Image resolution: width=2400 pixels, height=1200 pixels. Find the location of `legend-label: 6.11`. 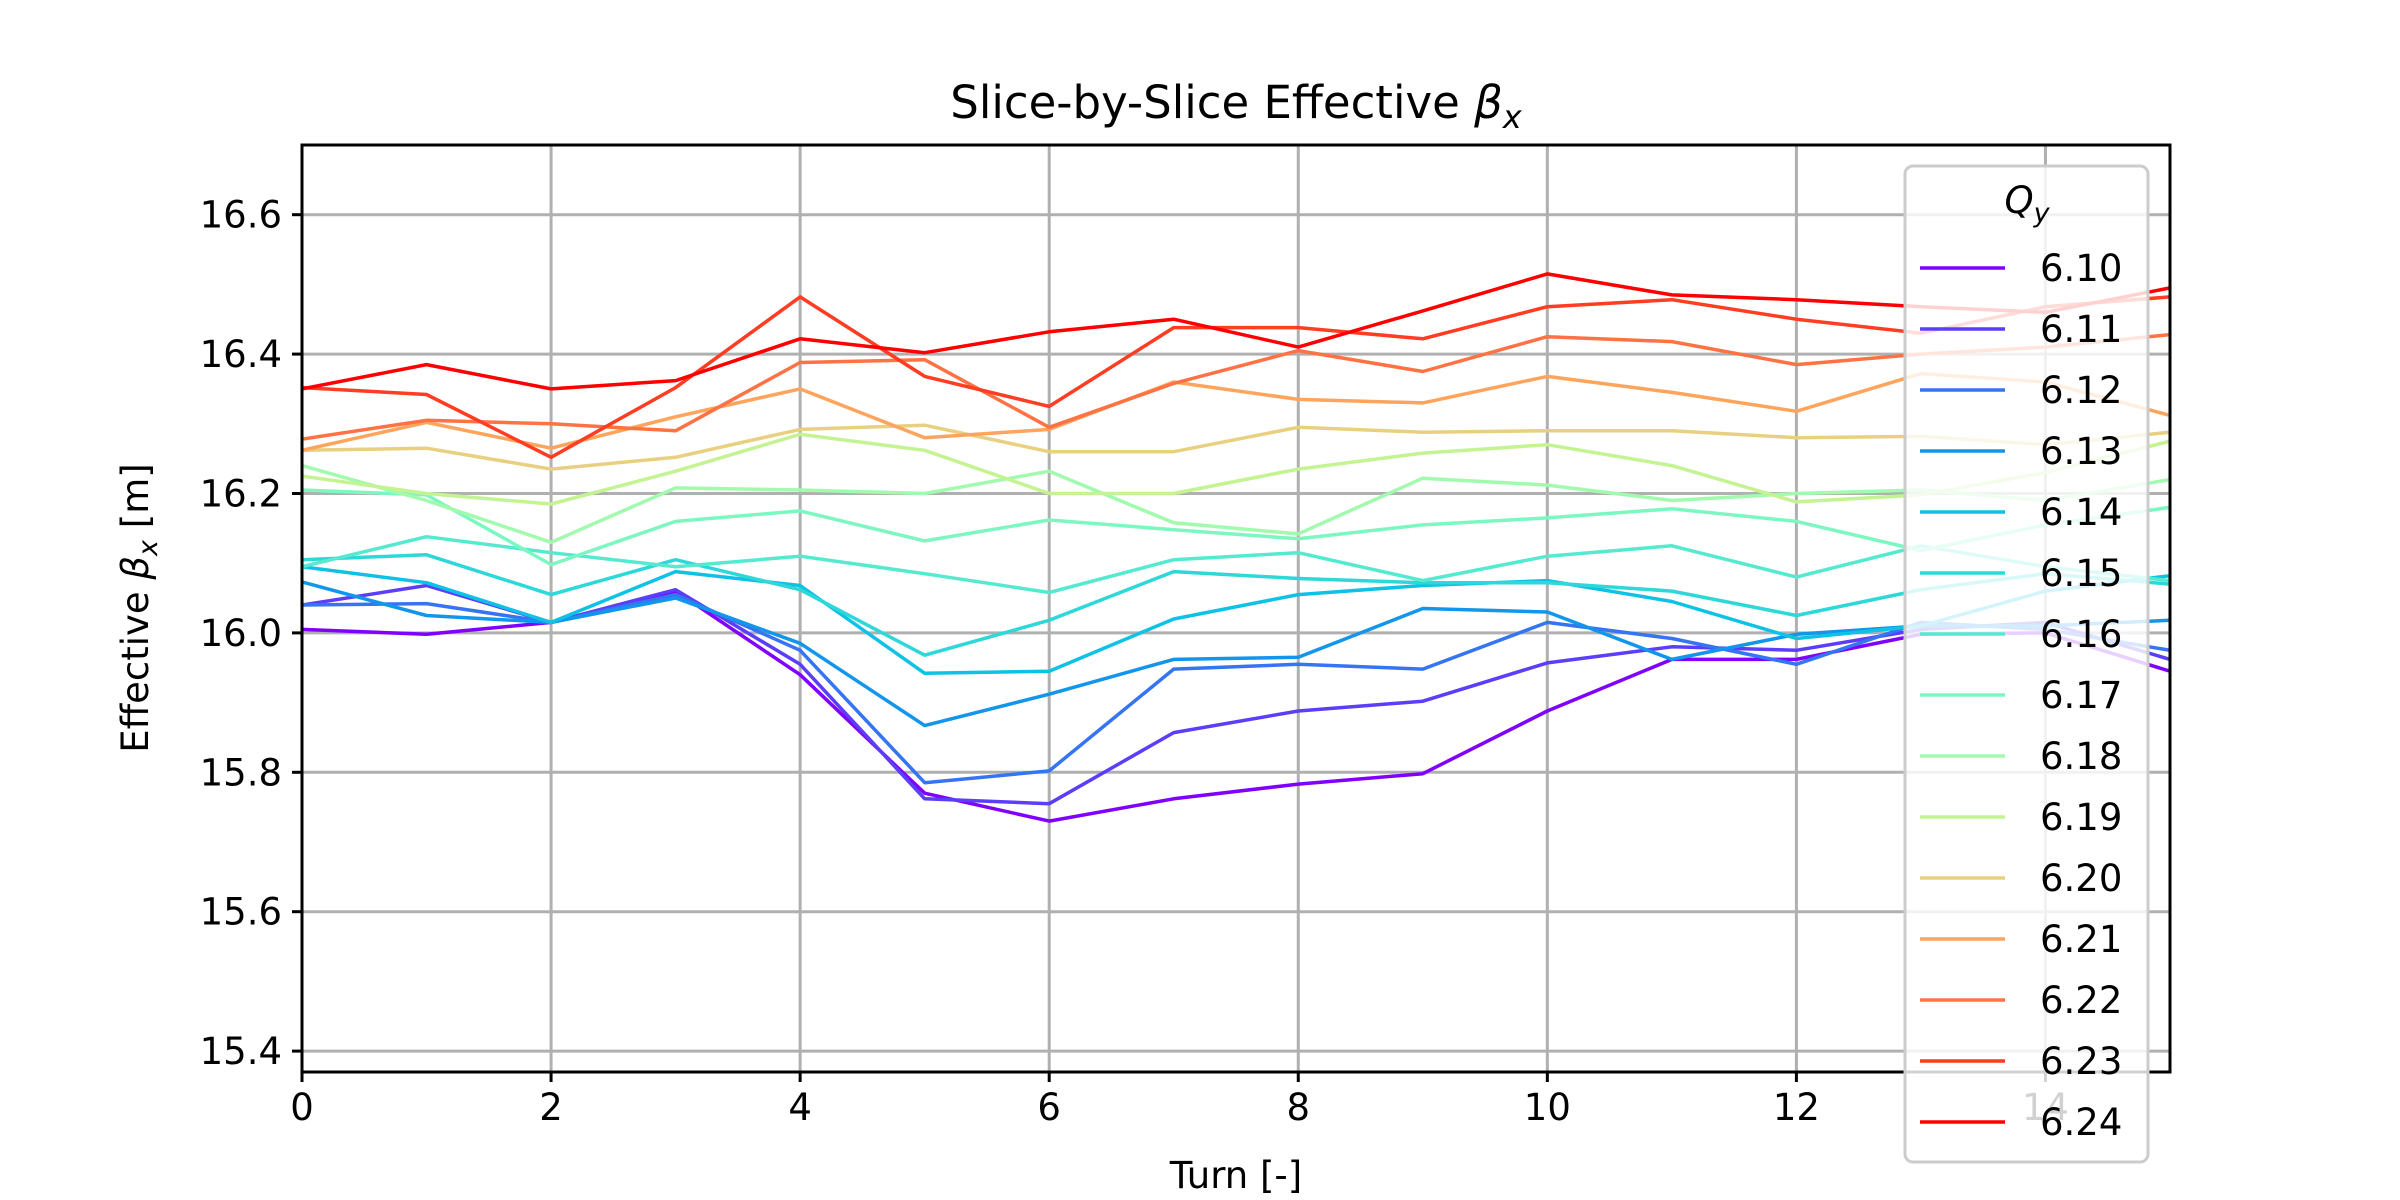

legend-label: 6.11 is located at coordinates (2081, 329).